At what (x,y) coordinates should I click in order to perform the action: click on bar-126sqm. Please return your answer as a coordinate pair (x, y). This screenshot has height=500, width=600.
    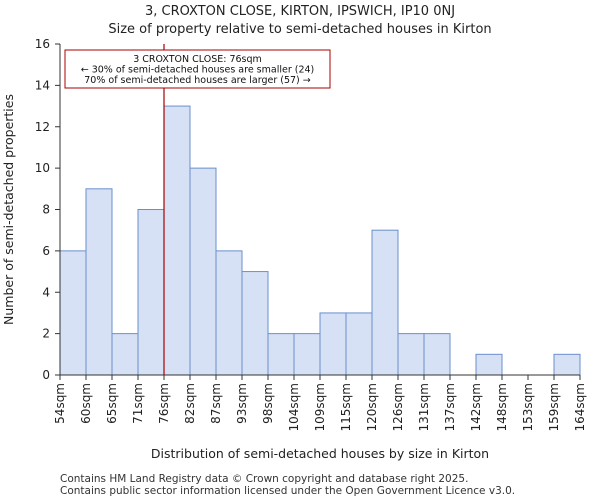
    Looking at the image, I should click on (411, 354).